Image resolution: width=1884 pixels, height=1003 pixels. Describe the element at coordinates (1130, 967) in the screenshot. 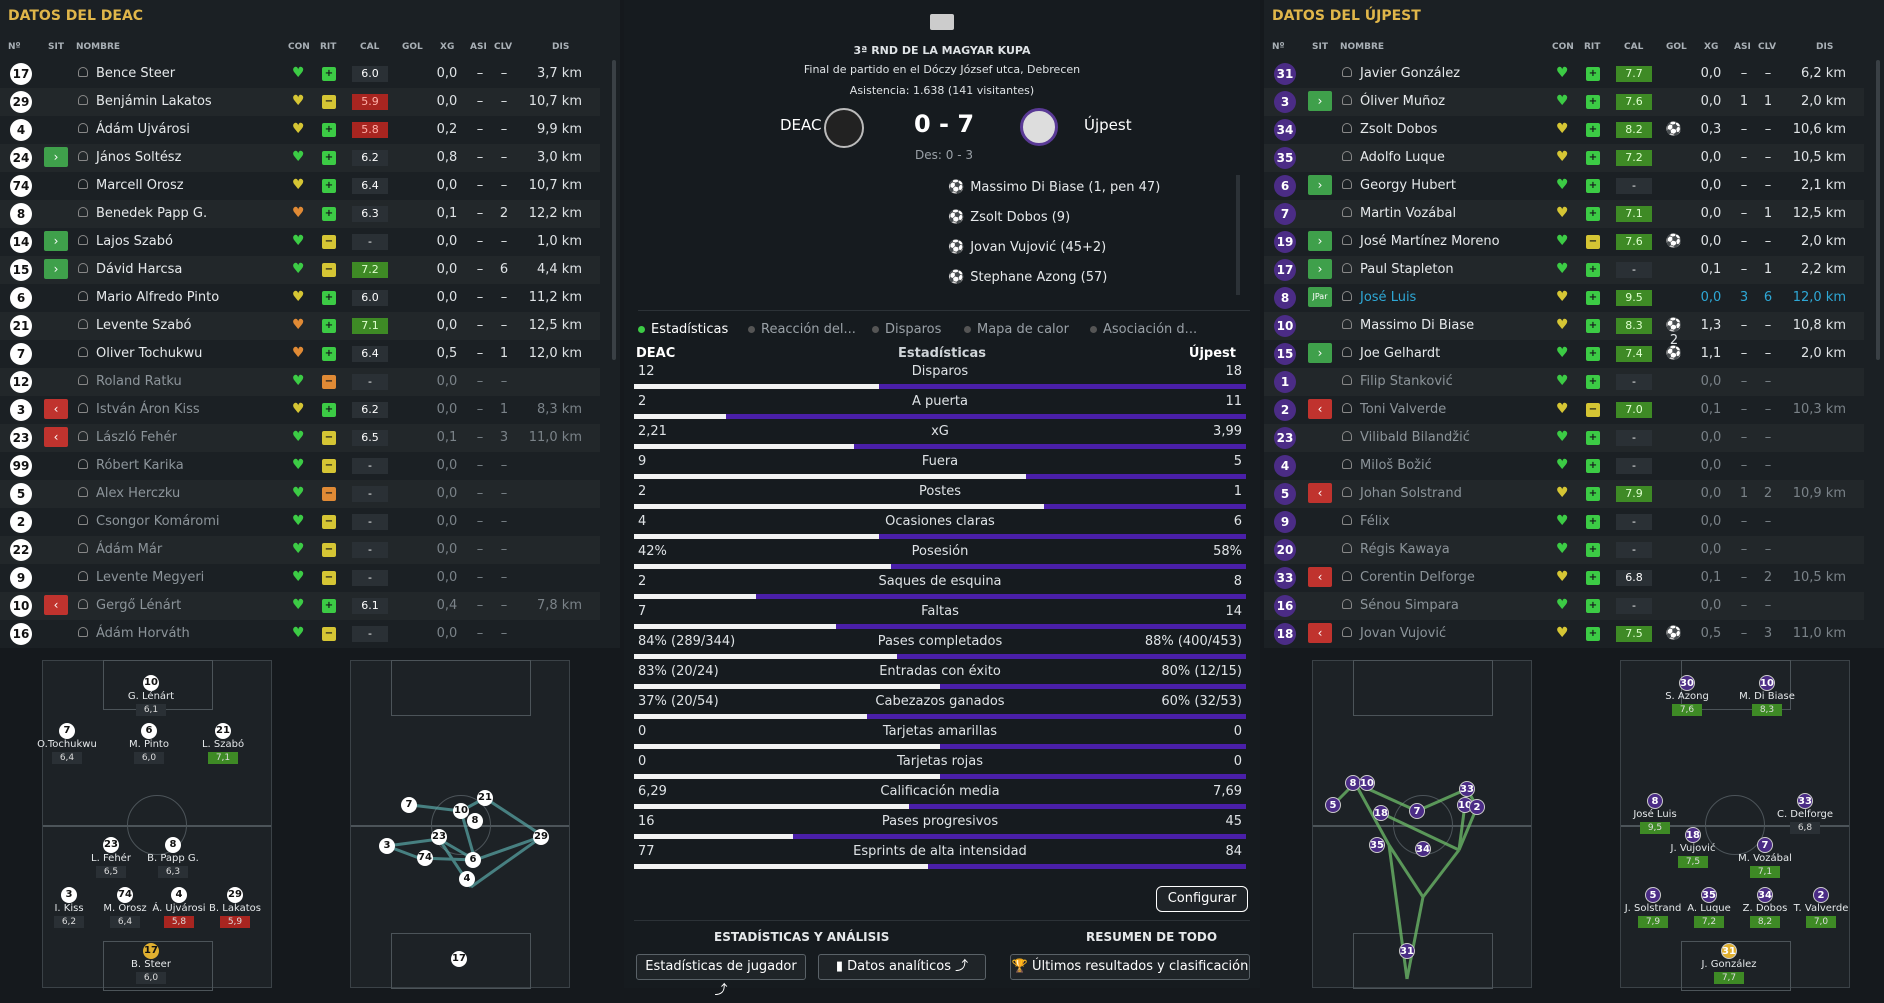

I see `results-standings-button: 🏆 Últimos resultados y clasificación` at that location.